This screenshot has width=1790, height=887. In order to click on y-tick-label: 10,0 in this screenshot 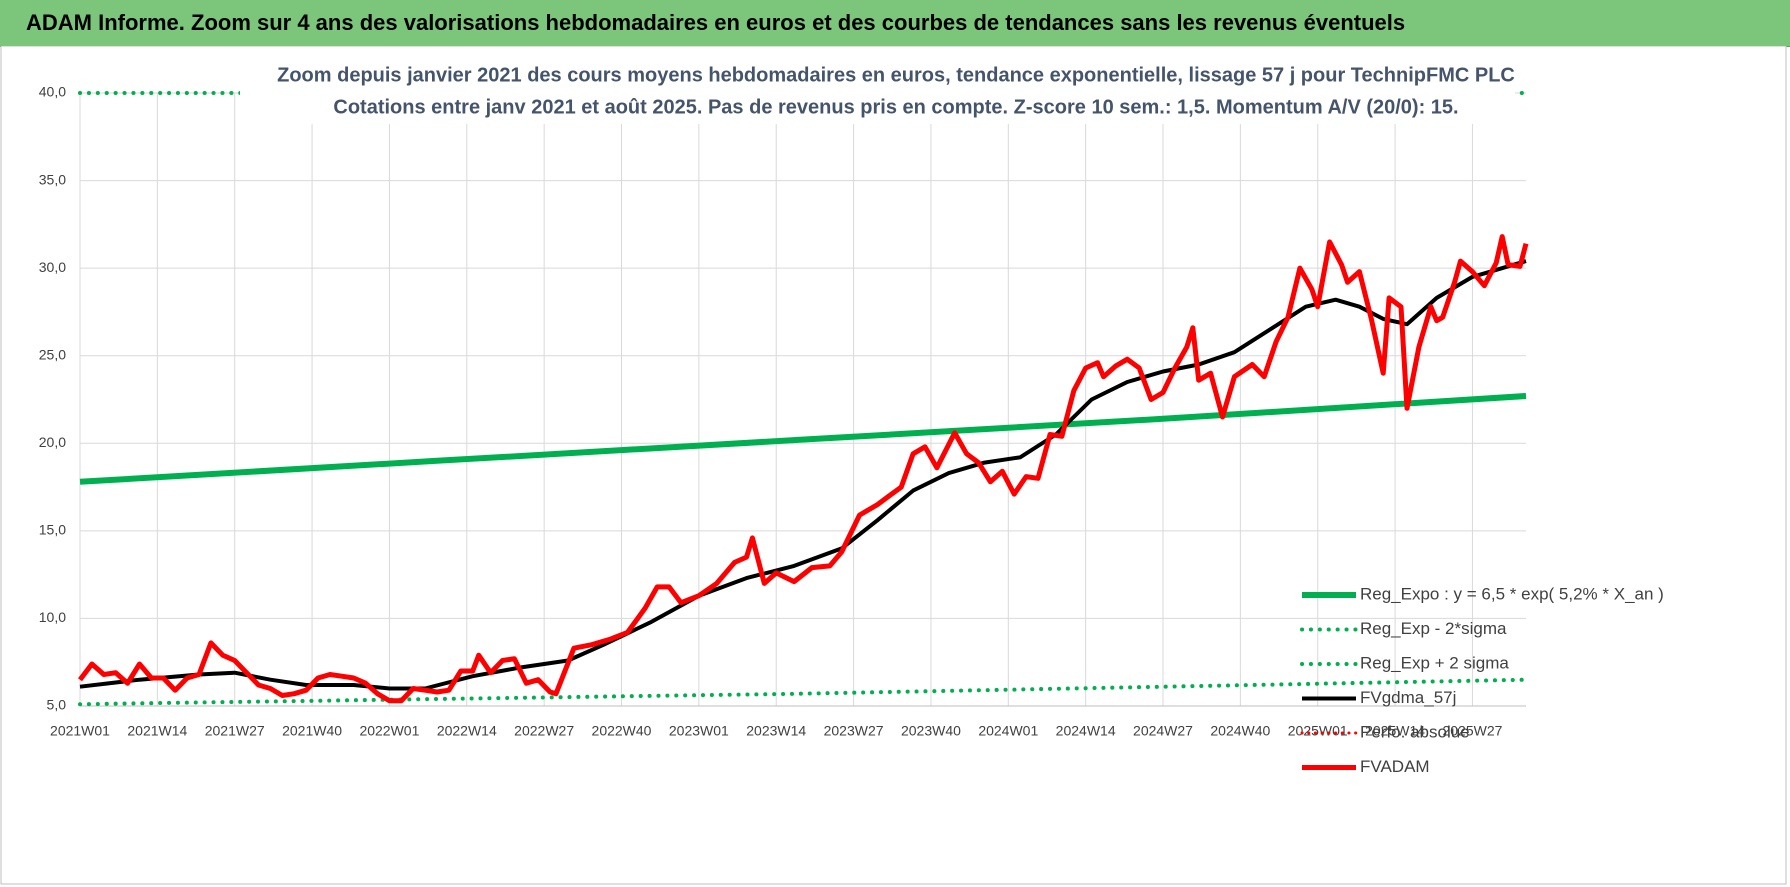, I will do `click(52, 617)`.